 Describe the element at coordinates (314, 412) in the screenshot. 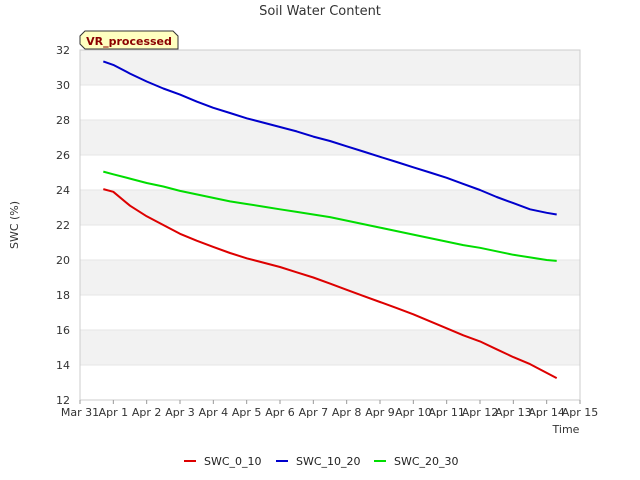

I see `x-tick-label: Apr 7` at that location.